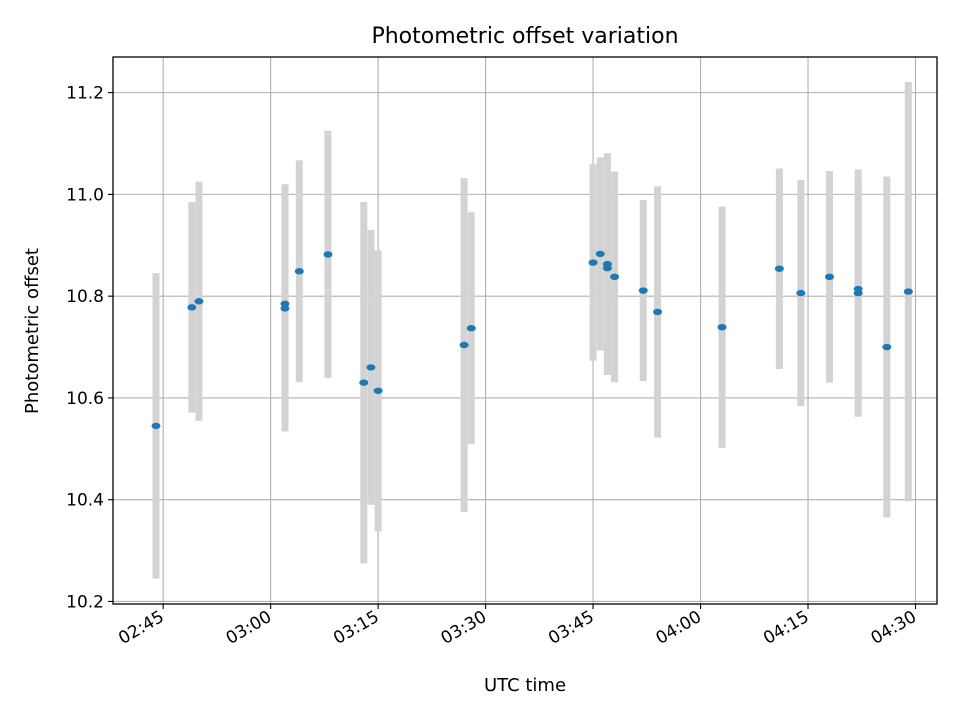 This screenshot has width=960, height=720. Describe the element at coordinates (85, 399) in the screenshot. I see `y-tick-label: 10.6` at that location.